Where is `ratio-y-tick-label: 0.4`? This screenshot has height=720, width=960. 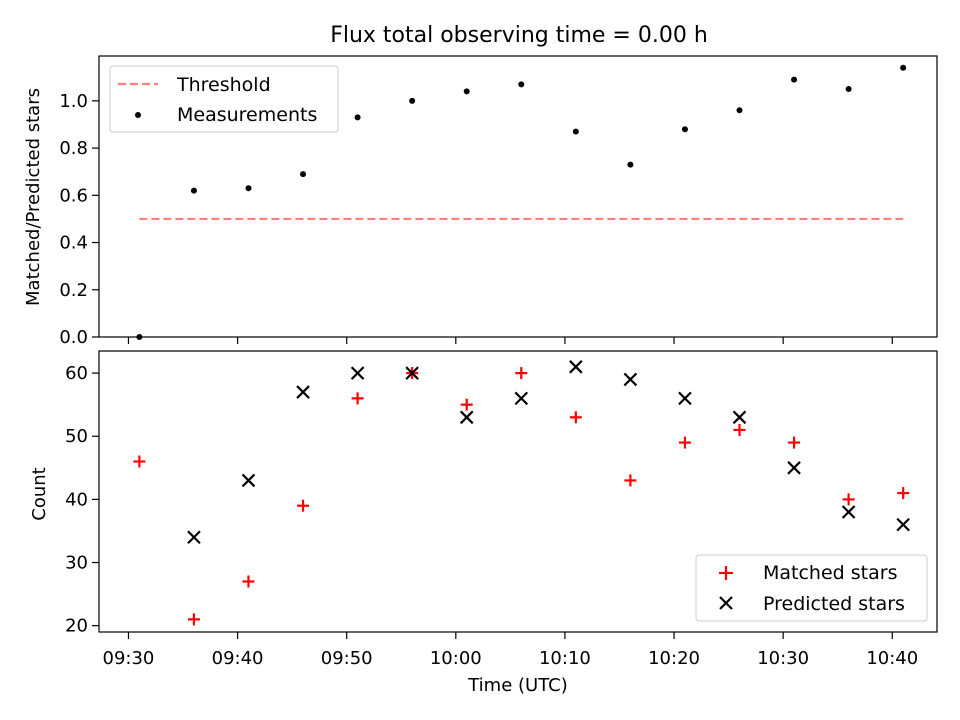
ratio-y-tick-label: 0.4 is located at coordinates (73, 243).